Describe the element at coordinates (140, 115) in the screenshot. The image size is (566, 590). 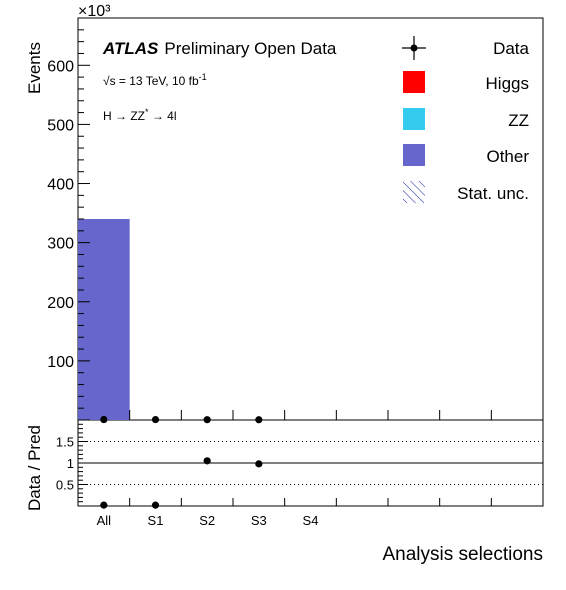
I see `process-label: H → ZZ* → 4l` at that location.